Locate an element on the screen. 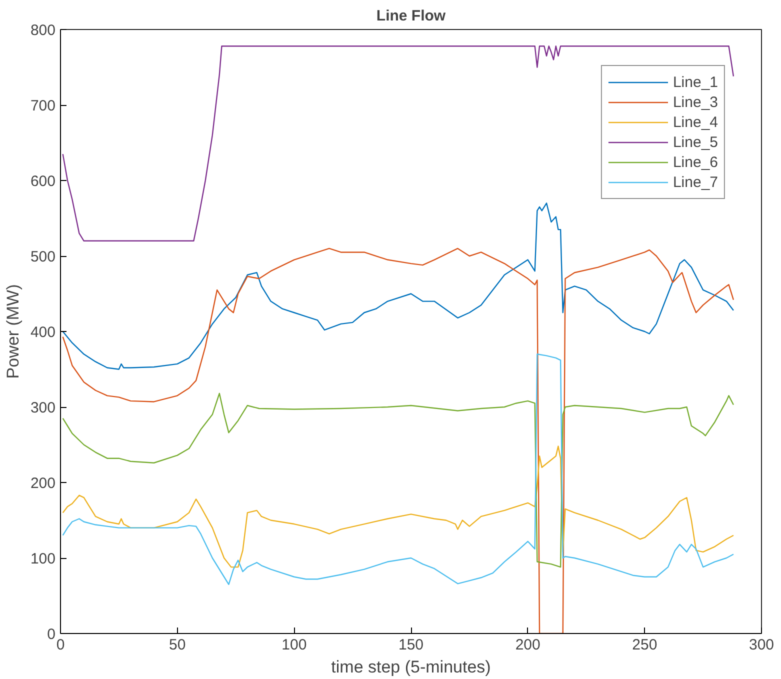 This screenshot has width=781, height=679. y-tick-label: 400 is located at coordinates (43, 332).